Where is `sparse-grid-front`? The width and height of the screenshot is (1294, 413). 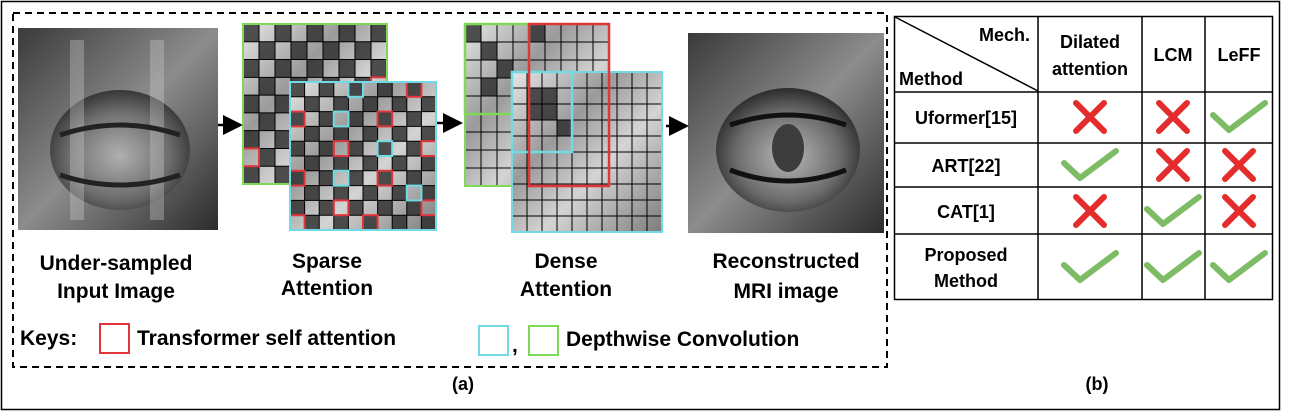
sparse-grid-front is located at coordinates (363, 156).